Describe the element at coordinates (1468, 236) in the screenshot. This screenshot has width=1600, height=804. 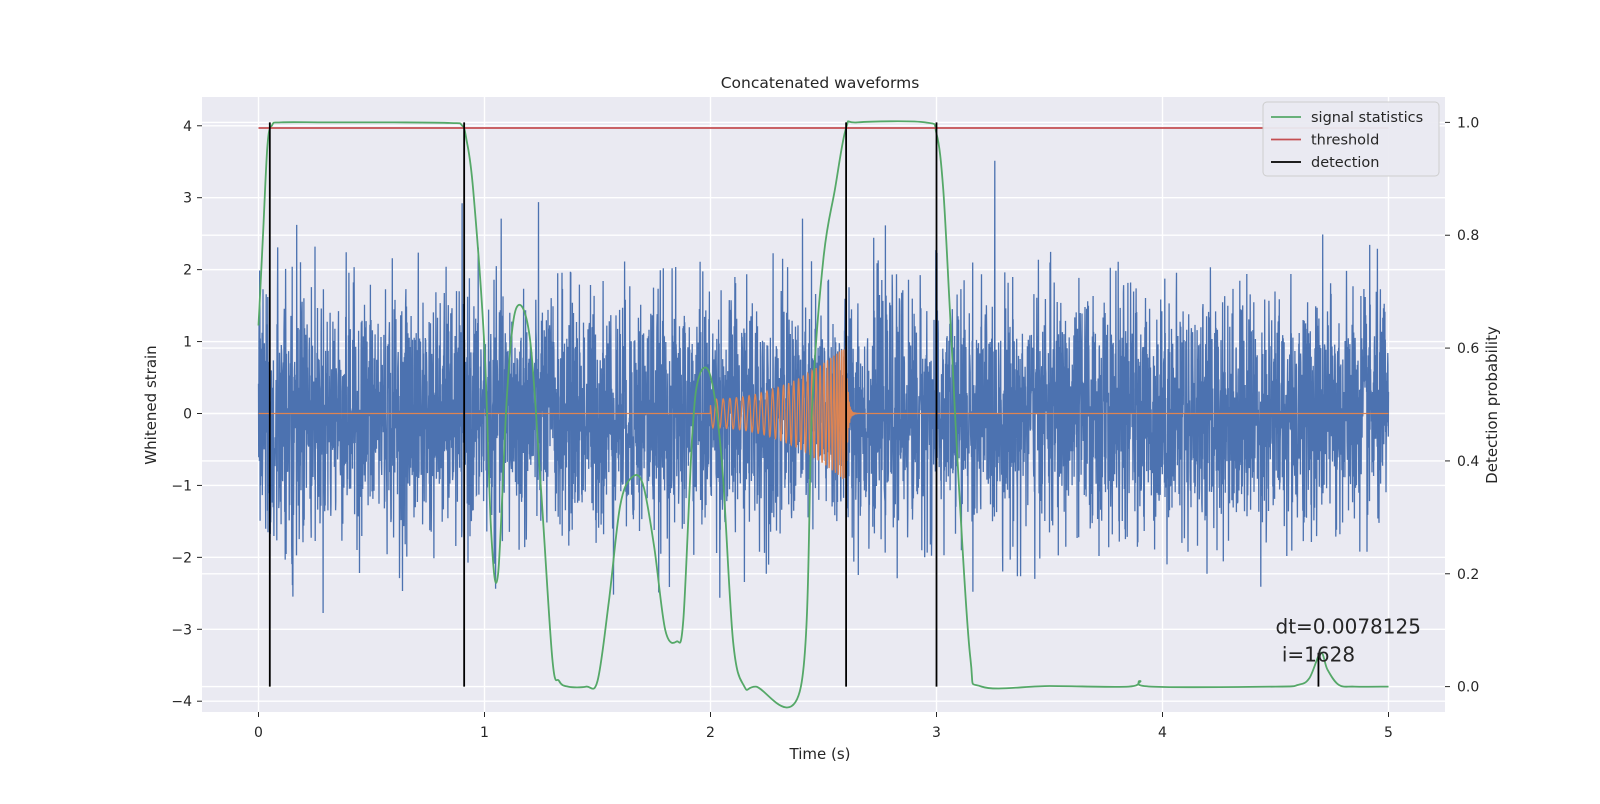
I see `y2-tick-label: 0.8` at that location.